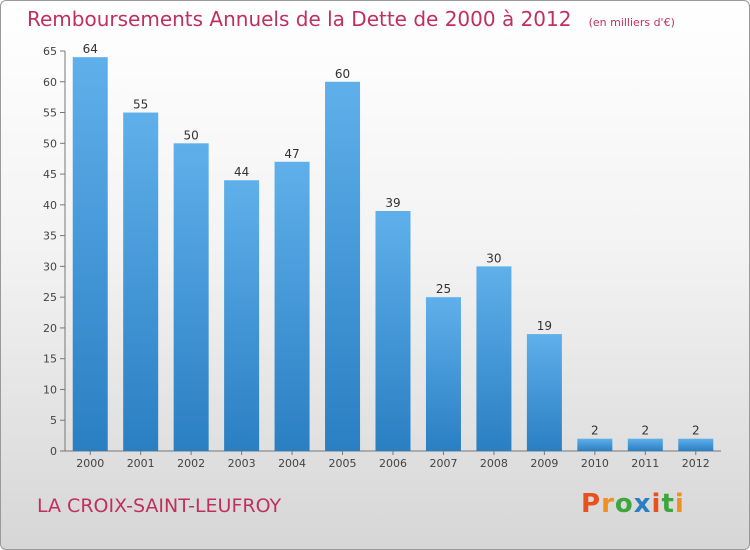  Describe the element at coordinates (141, 463) in the screenshot. I see `x-tick-label: 2001` at that location.